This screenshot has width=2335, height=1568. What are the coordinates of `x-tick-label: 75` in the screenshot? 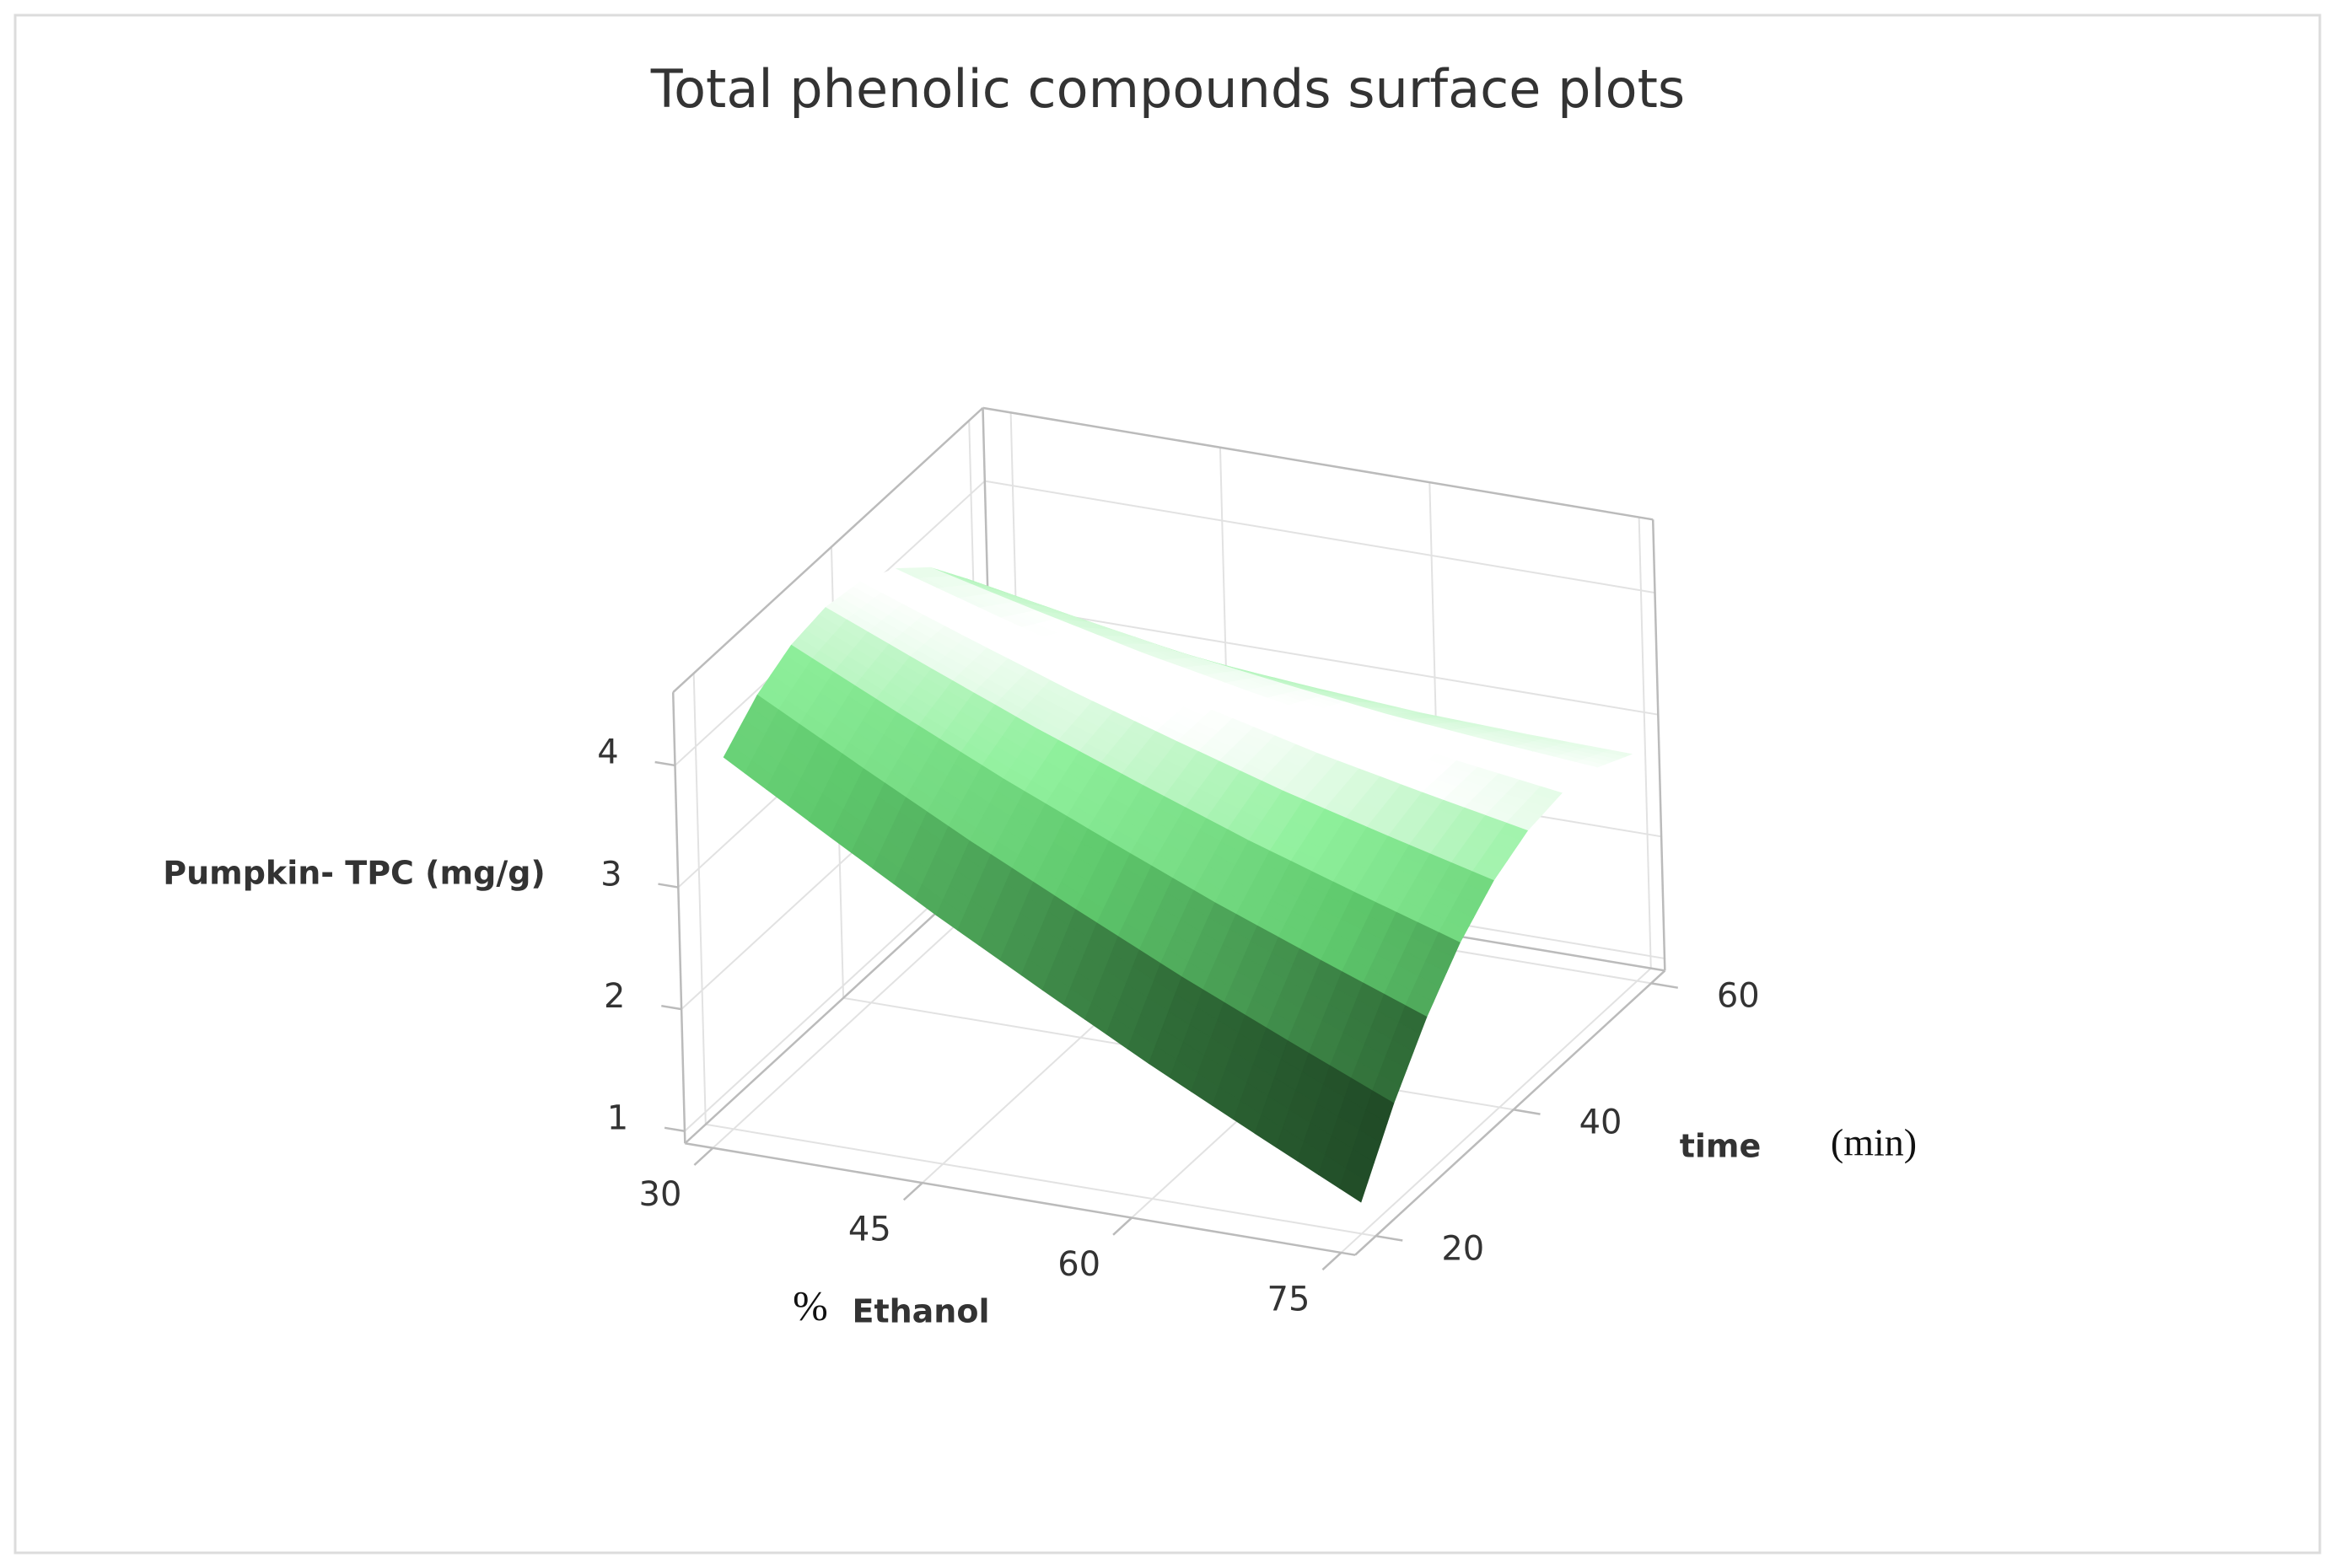 It's located at (1288, 1299).